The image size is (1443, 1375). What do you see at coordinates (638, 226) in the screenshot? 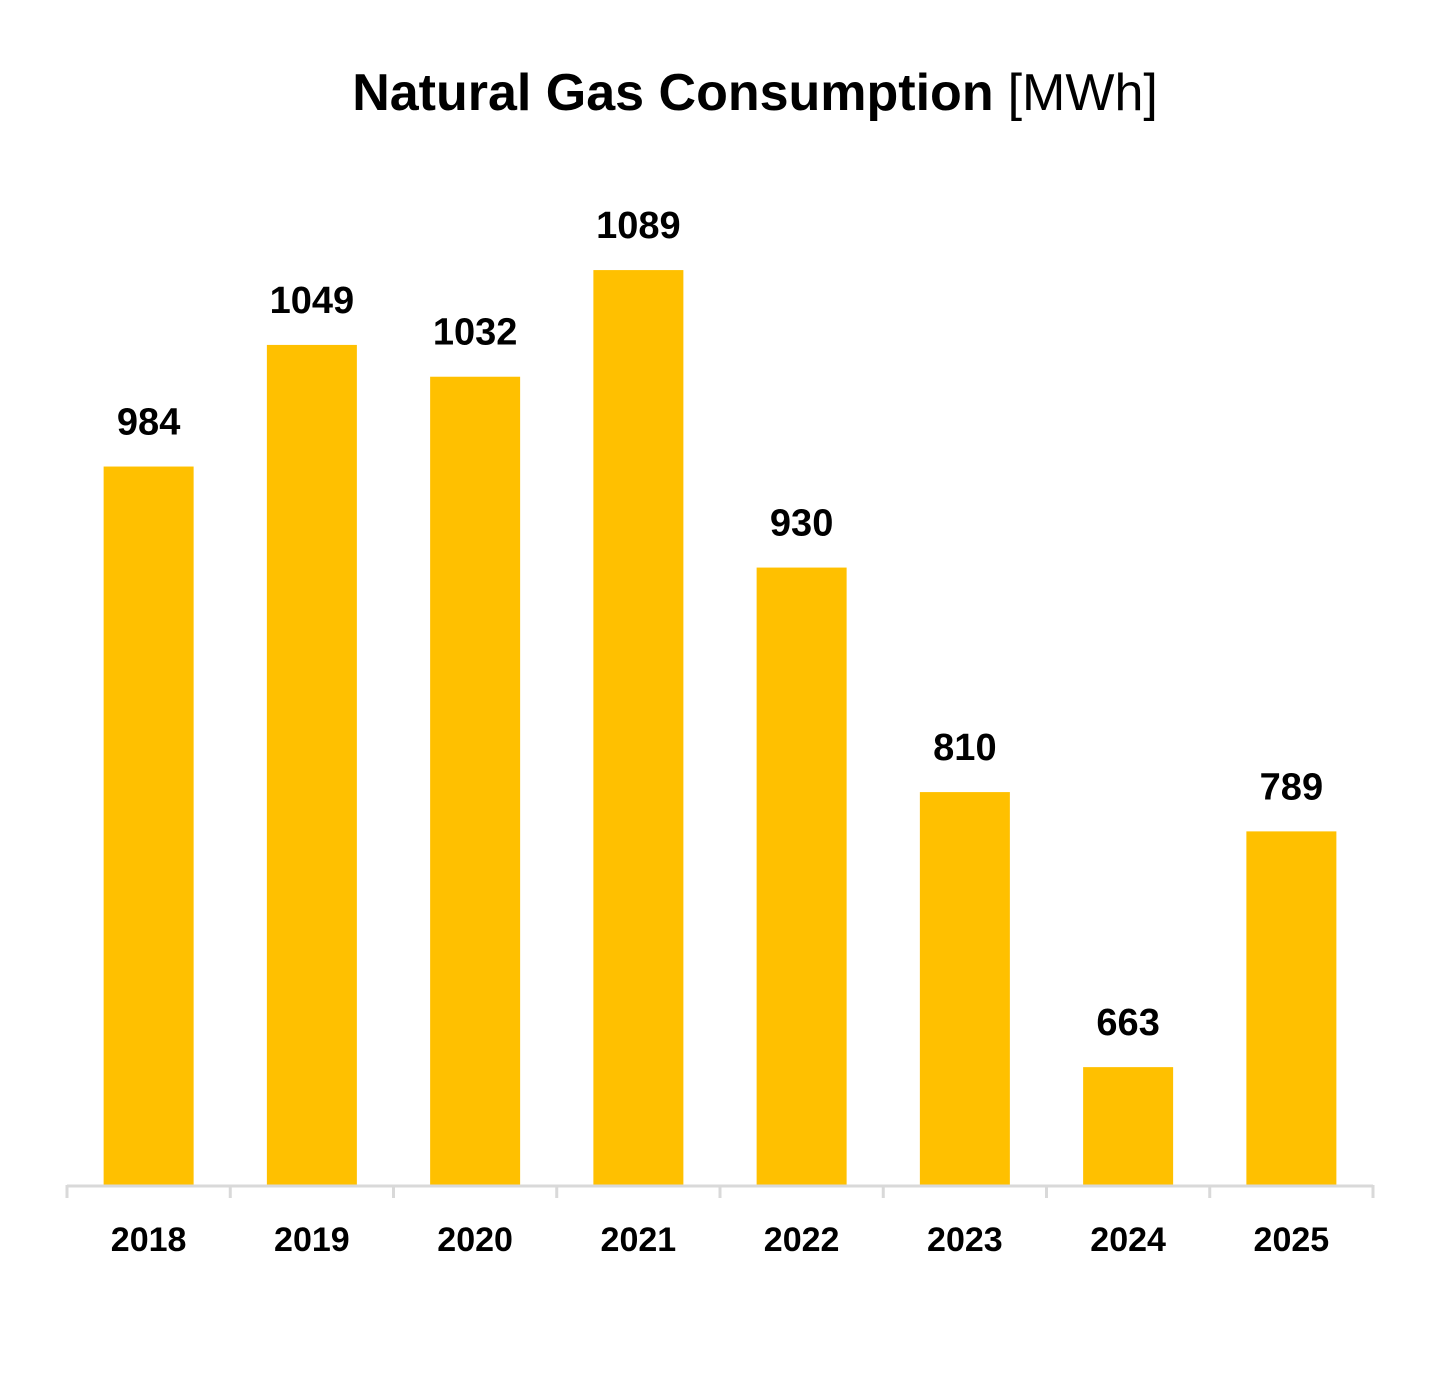
I see `data-label-2021: 1089` at bounding box center [638, 226].